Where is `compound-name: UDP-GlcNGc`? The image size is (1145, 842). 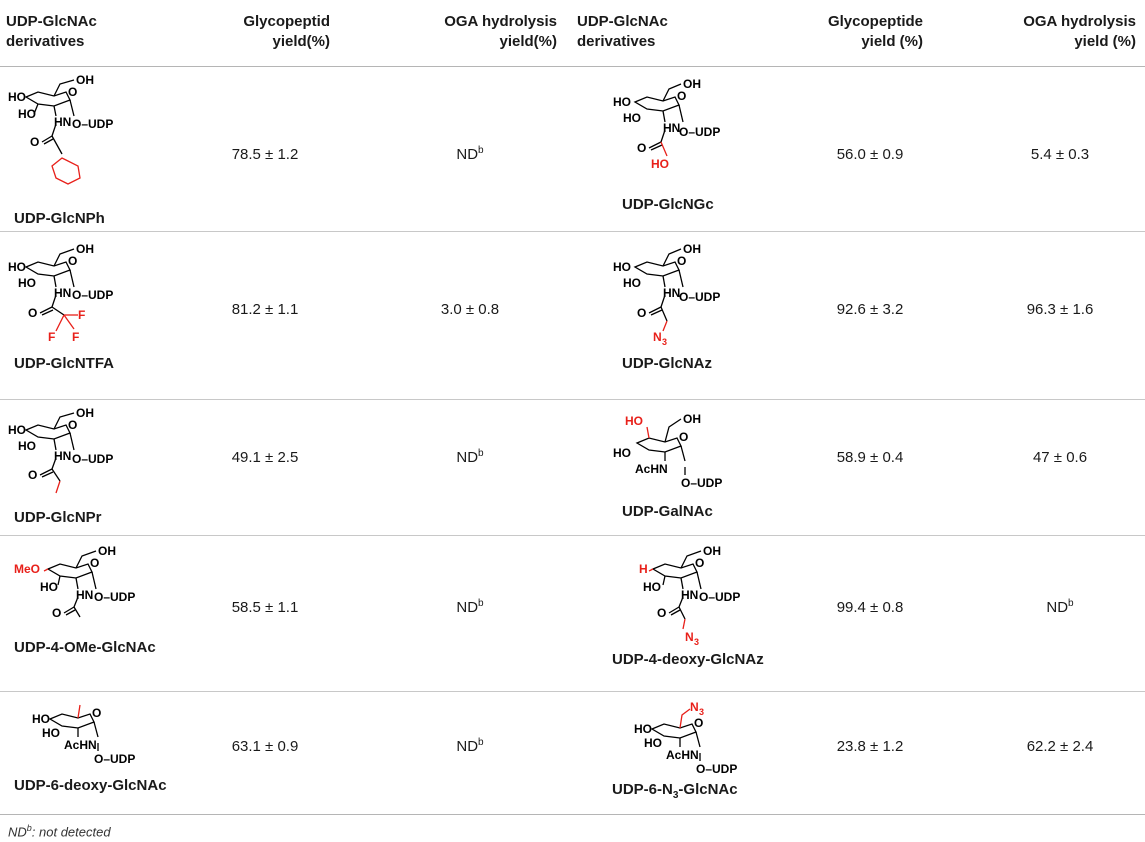
compound-name: UDP-GlcNGc is located at coordinates (668, 204).